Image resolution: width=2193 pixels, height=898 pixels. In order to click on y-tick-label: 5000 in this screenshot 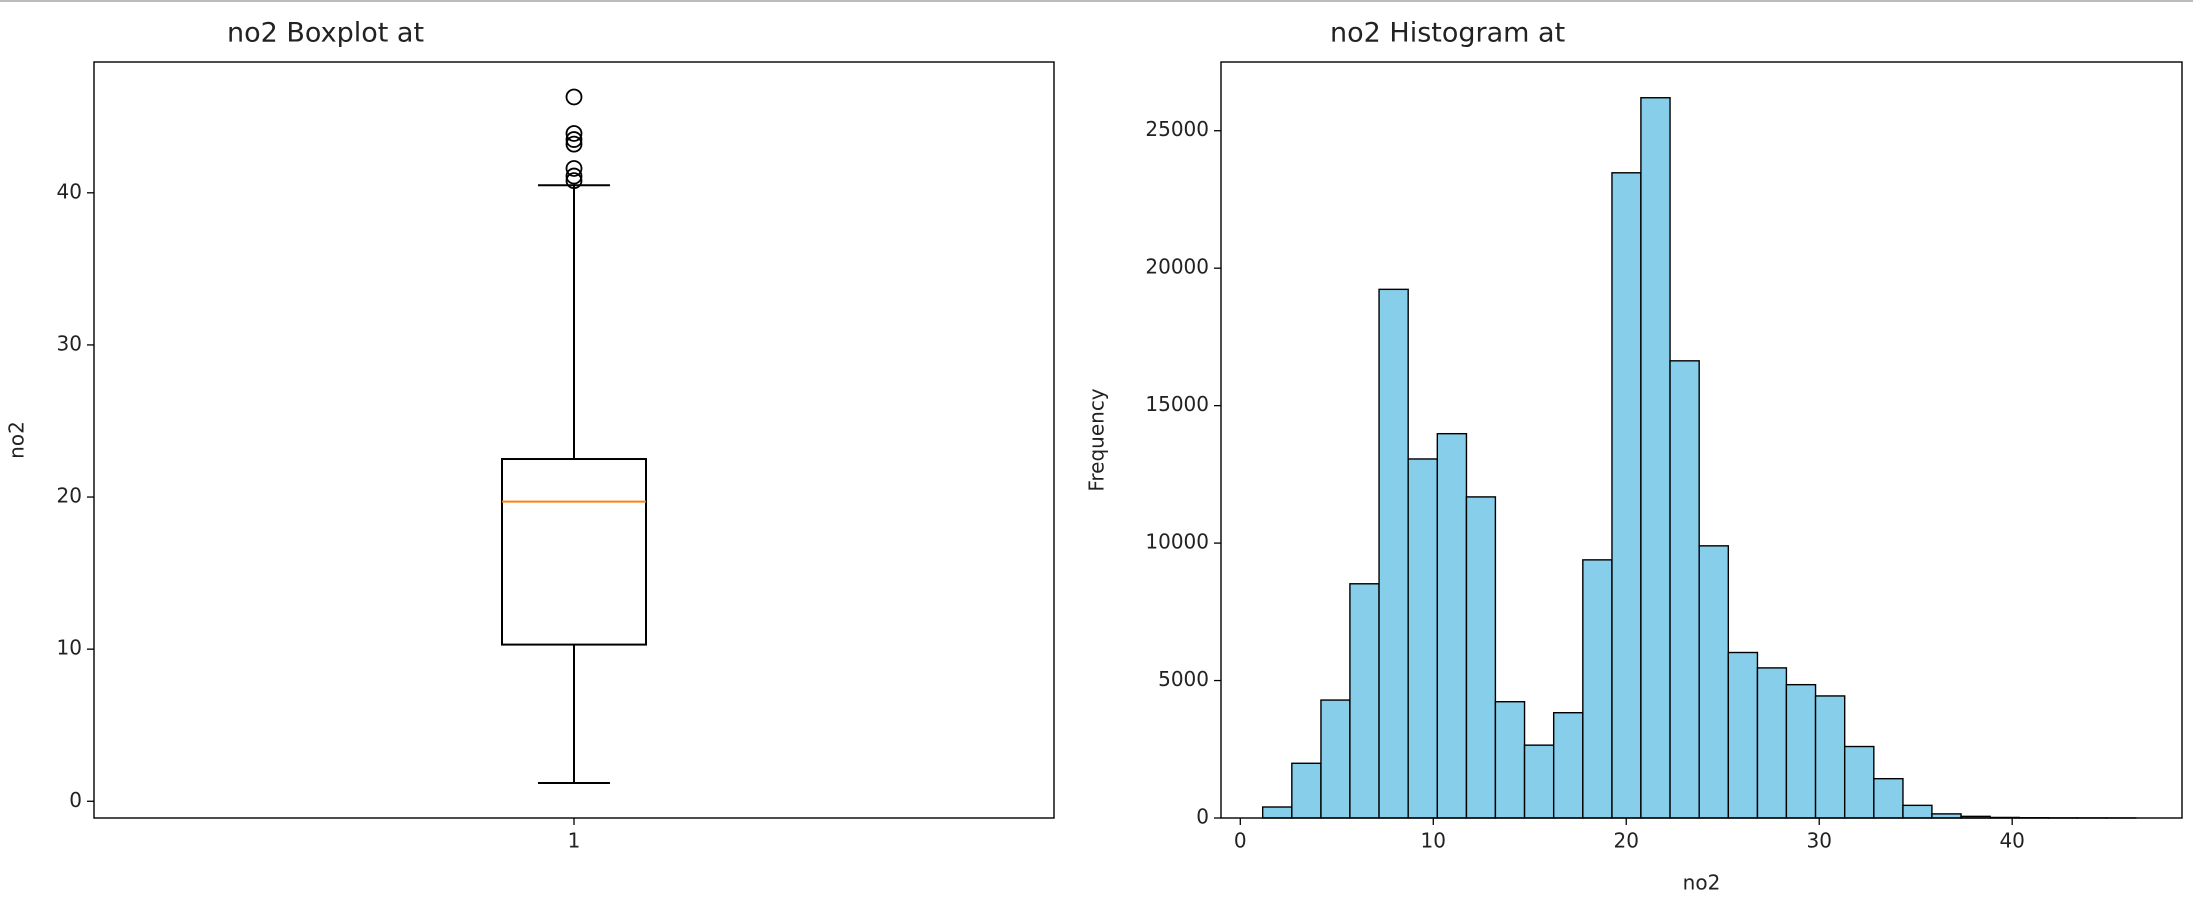, I will do `click(1183, 679)`.